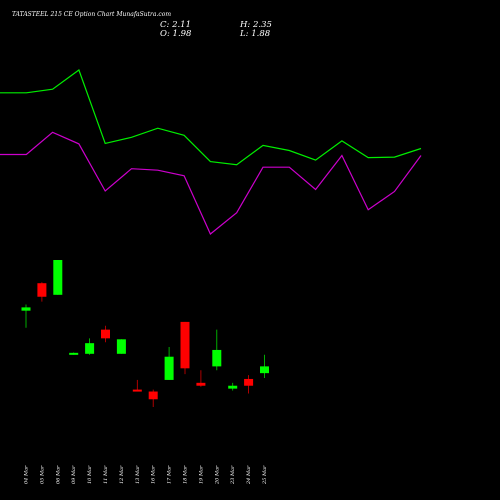  I want to click on candle-17-mar, so click(169, 363).